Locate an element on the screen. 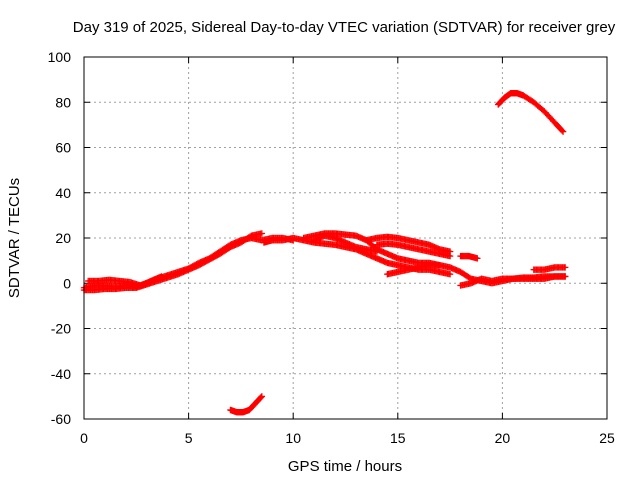 The width and height of the screenshot is (640, 480). series-arc-negative is located at coordinates (246, 404).